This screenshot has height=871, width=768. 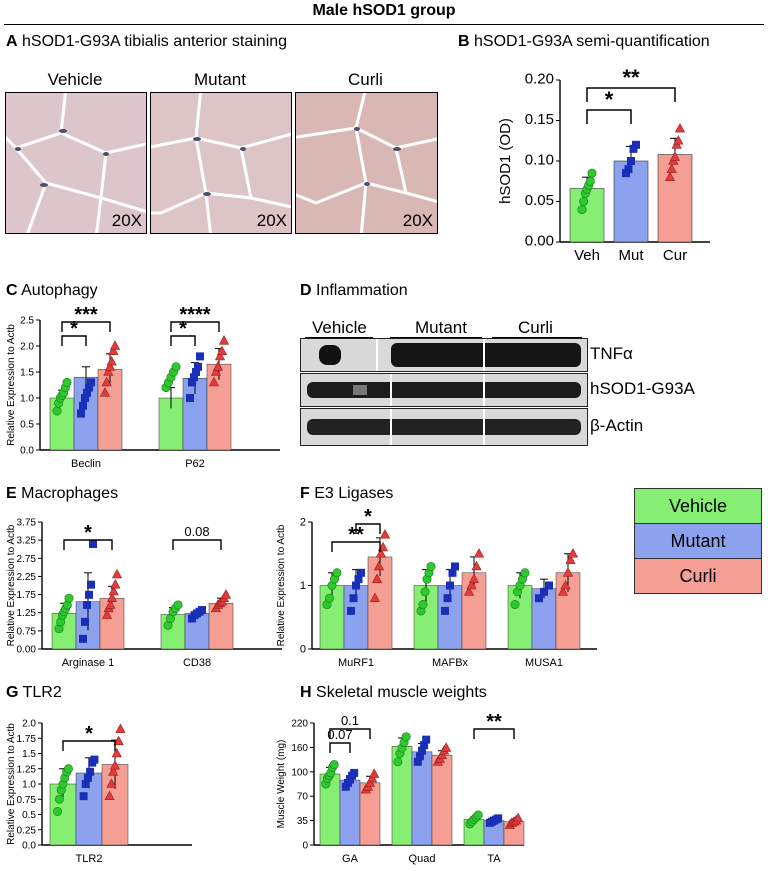 I want to click on panel-g-letter: G, so click(x=12, y=692).